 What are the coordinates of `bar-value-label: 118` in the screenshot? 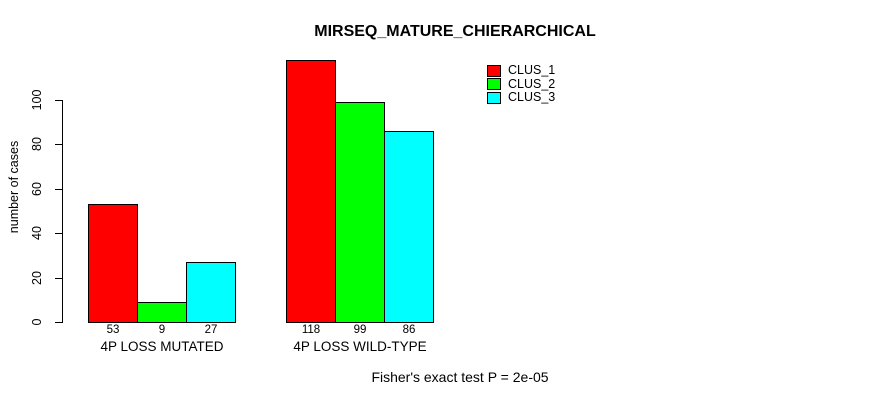 It's located at (311, 330).